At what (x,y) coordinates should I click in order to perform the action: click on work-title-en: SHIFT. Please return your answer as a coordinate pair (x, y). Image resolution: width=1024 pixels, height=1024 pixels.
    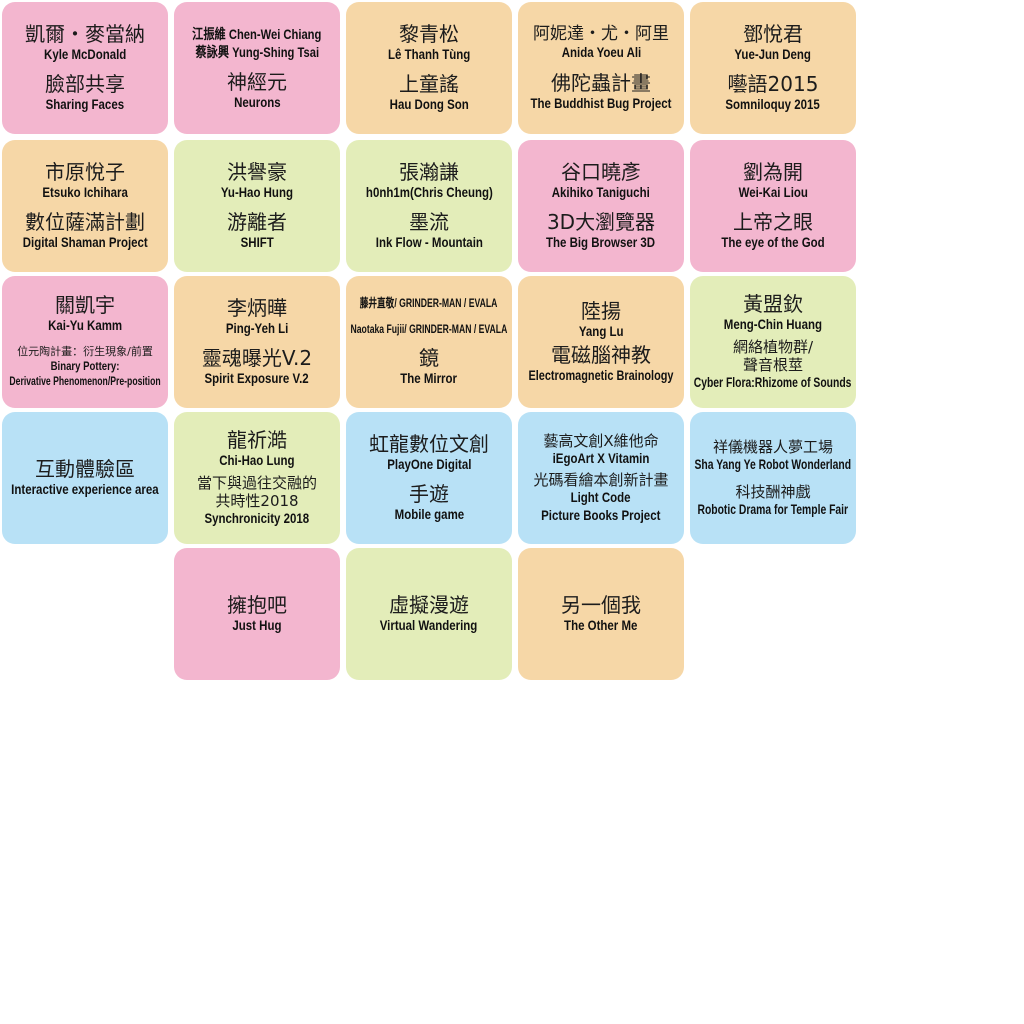
    Looking at the image, I should click on (257, 242).